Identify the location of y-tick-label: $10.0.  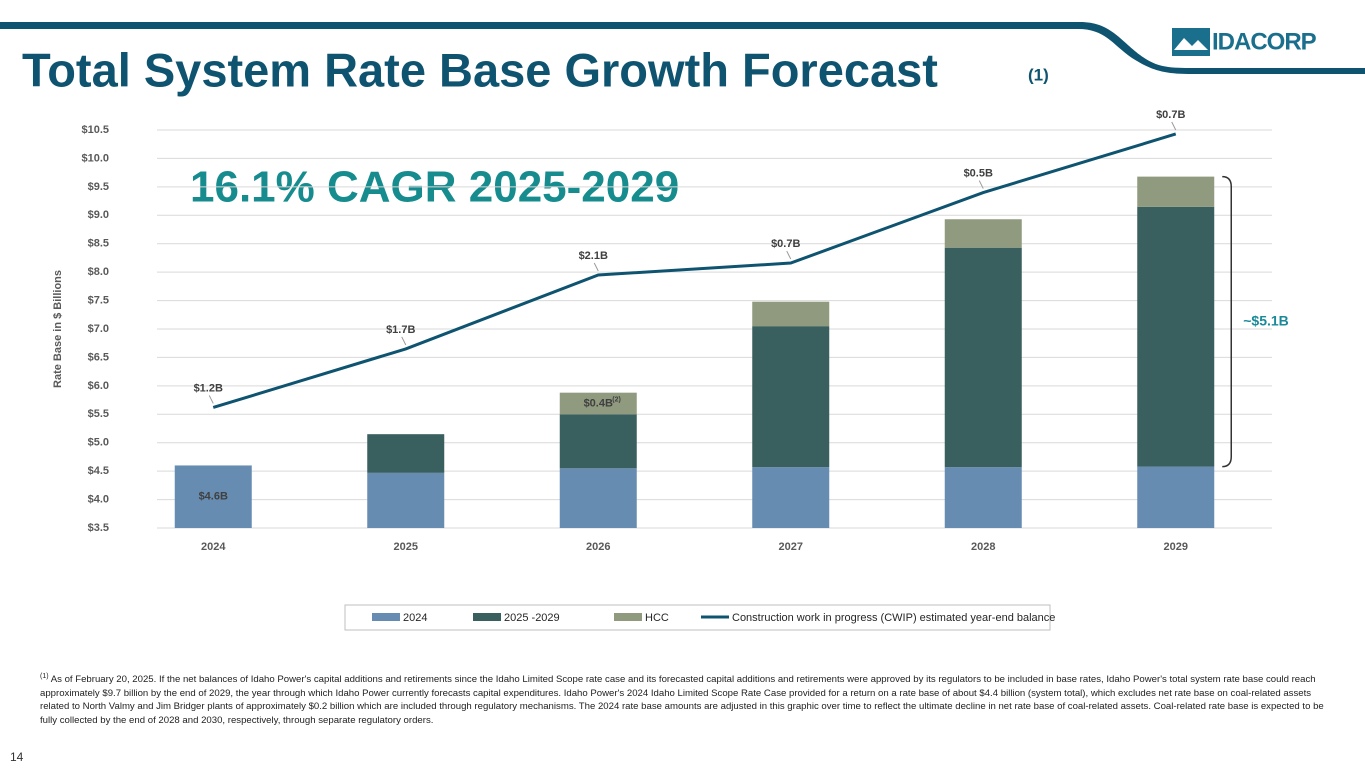
(95, 158).